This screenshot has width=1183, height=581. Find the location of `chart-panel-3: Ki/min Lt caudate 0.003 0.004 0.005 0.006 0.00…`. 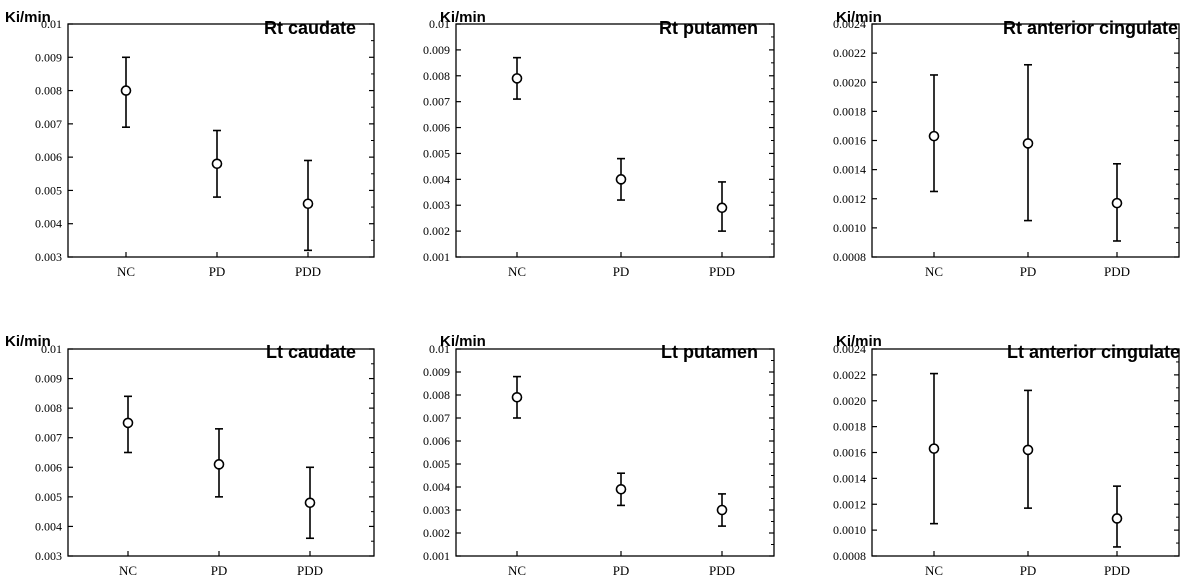

chart-panel-3: Ki/min Lt caudate 0.003 0.004 0.005 0.006 0.00… is located at coordinates (190, 455).